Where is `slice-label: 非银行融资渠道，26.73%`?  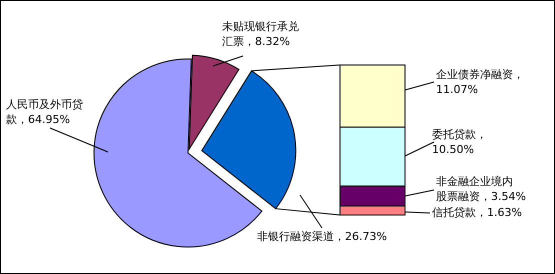
slice-label: 非银行融资渠道，26.73% is located at coordinates (322, 236).